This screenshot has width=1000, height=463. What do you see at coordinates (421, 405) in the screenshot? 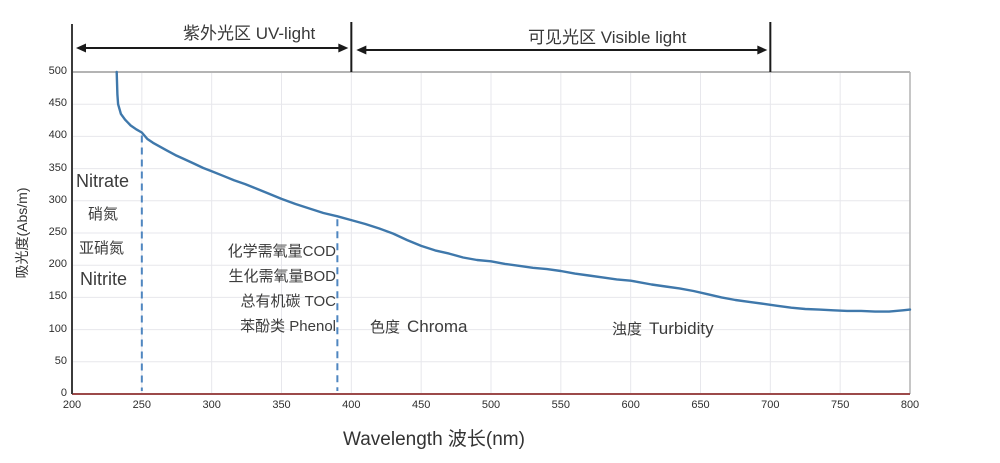
I see `x-tick-label: 450` at bounding box center [421, 405].